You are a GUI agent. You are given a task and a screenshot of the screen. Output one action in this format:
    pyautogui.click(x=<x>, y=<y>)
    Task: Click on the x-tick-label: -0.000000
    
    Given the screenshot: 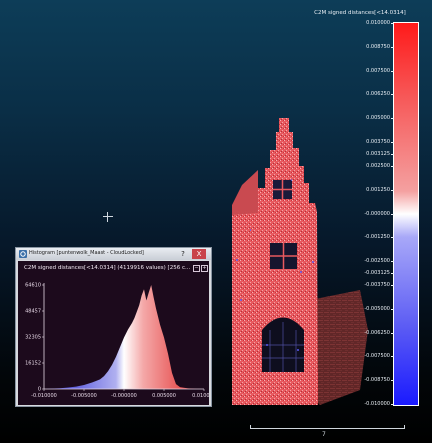 What is the action you would take?
    pyautogui.click(x=124, y=396)
    